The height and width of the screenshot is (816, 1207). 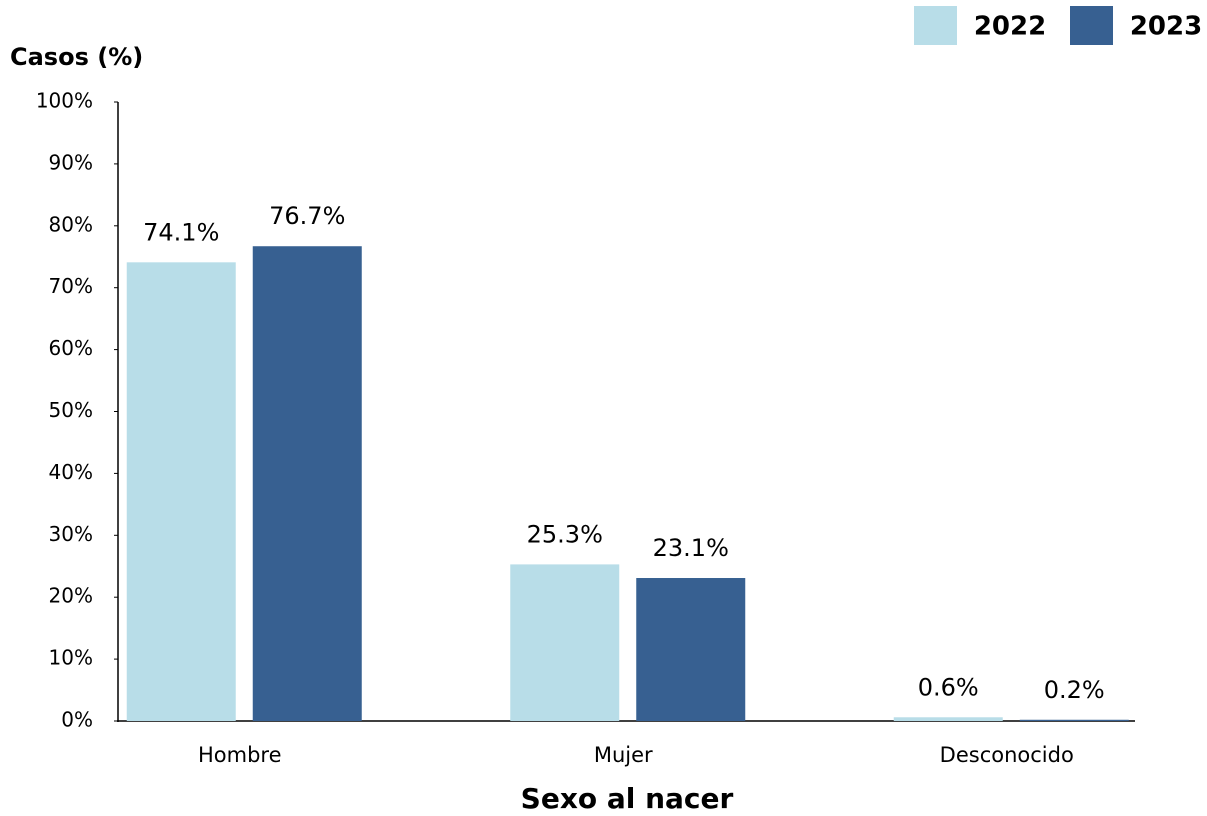 What do you see at coordinates (565, 534) in the screenshot?
I see `value-label: 25.3%` at bounding box center [565, 534].